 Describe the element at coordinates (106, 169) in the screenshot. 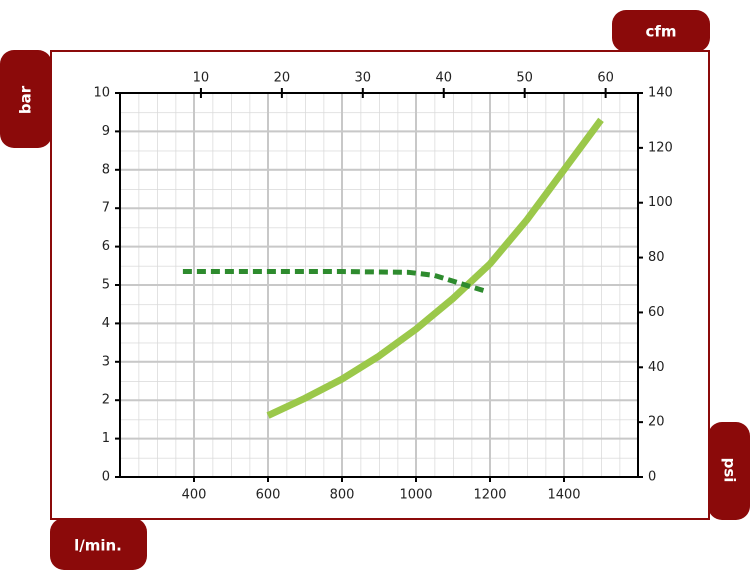

I see `y-tick-label: 8` at that location.